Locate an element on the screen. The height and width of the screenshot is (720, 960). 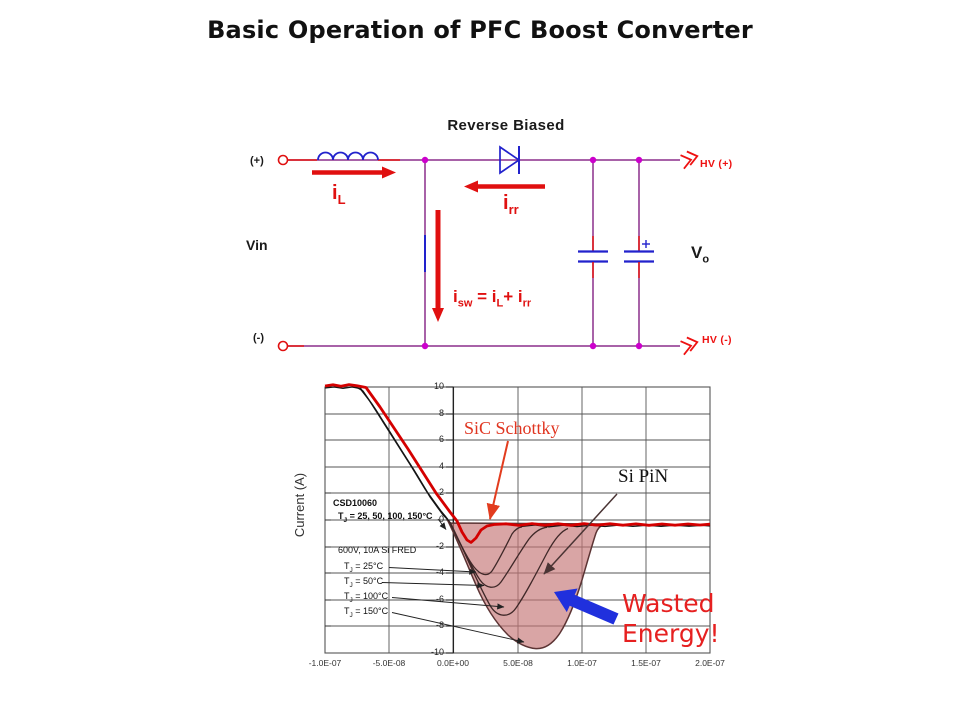
sic-schottky-curve is located at coordinates (517, 463).